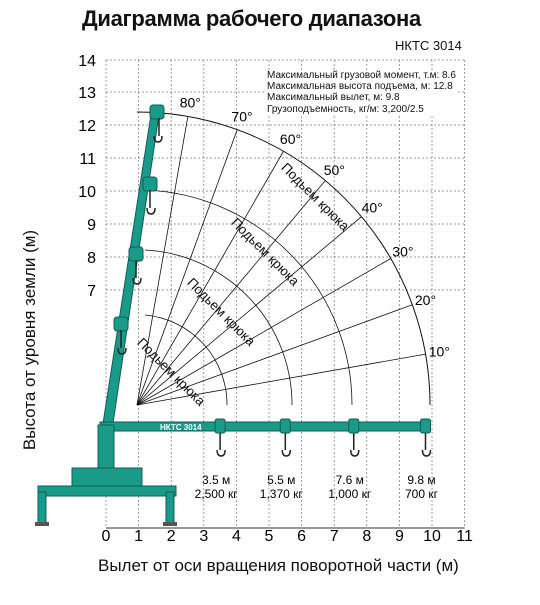 The height and width of the screenshot is (605, 540). I want to click on y-tick-label: 10, so click(87, 192).